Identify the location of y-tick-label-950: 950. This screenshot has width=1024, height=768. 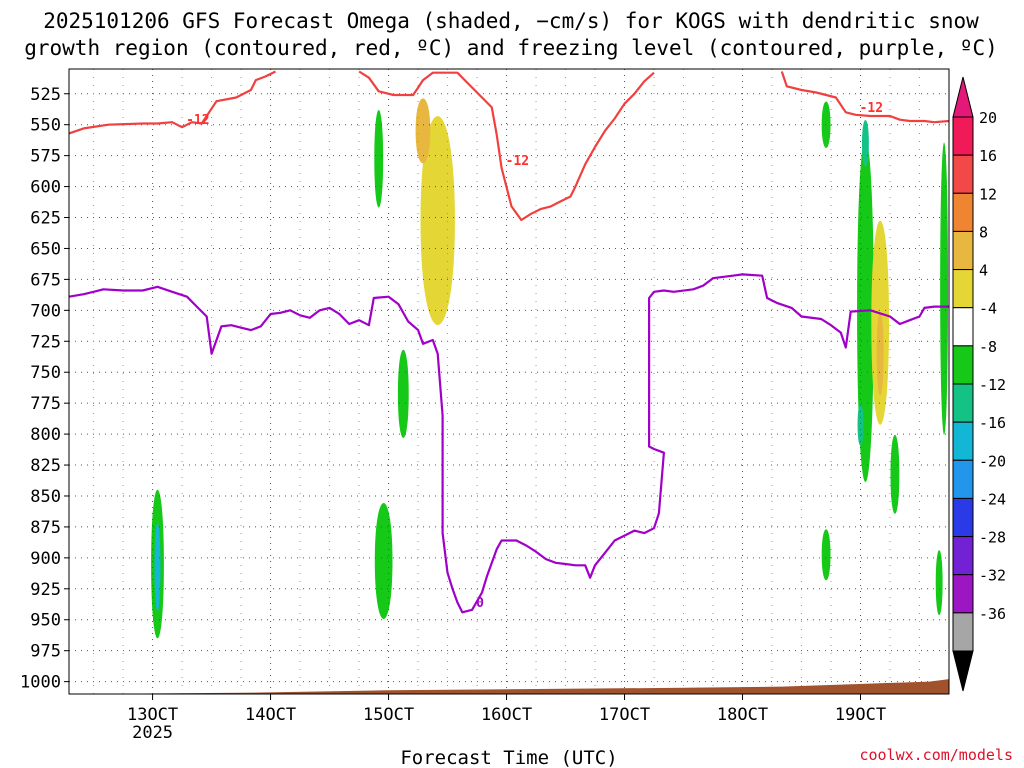
(45, 621).